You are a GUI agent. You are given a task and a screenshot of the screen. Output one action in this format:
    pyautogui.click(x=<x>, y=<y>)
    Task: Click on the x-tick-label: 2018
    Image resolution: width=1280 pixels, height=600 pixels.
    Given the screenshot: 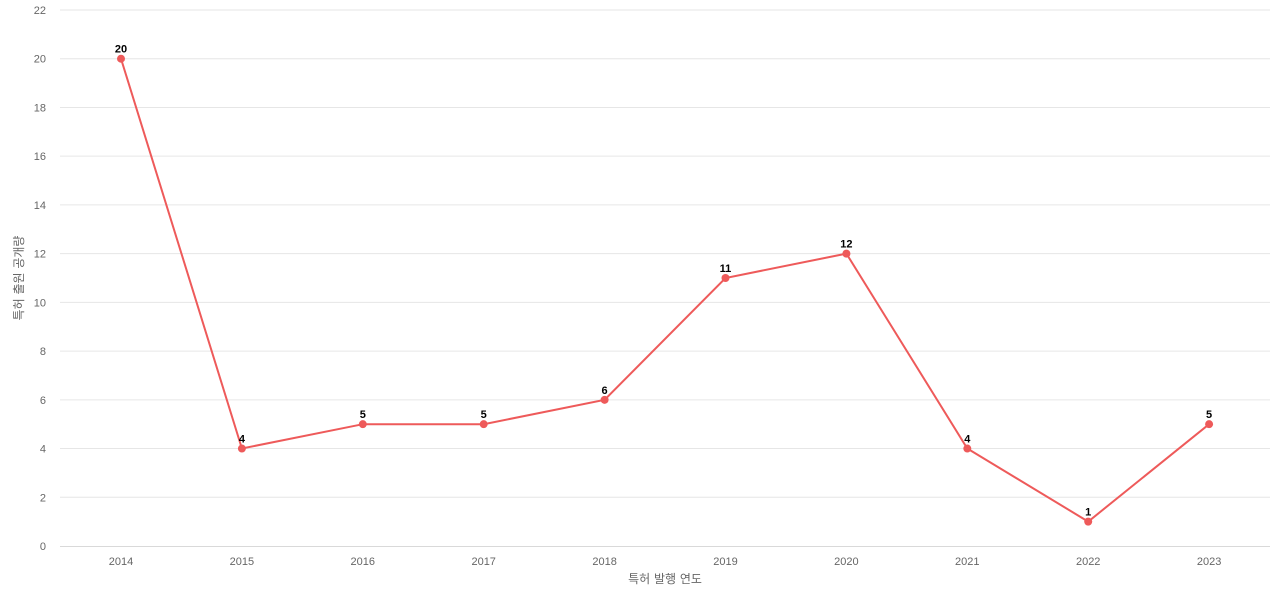 What is the action you would take?
    pyautogui.click(x=604, y=562)
    